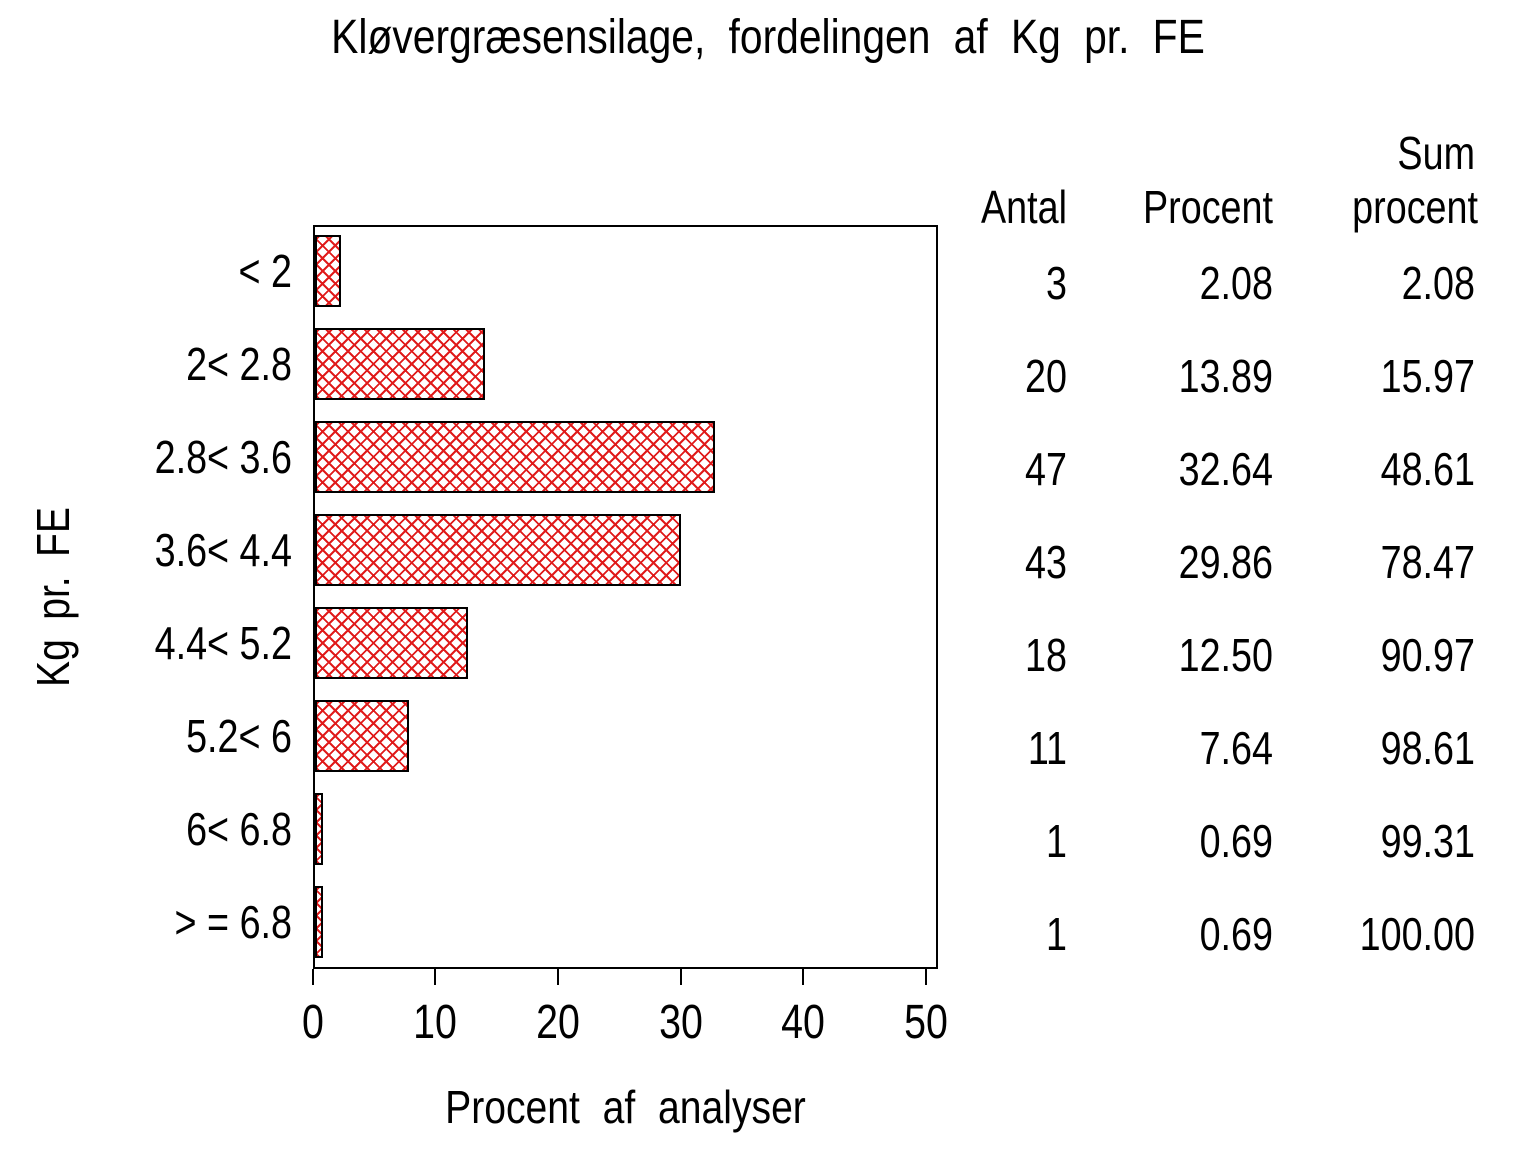 The image size is (1536, 1152). I want to click on sum-procent-value: 48.61, so click(1427, 469).